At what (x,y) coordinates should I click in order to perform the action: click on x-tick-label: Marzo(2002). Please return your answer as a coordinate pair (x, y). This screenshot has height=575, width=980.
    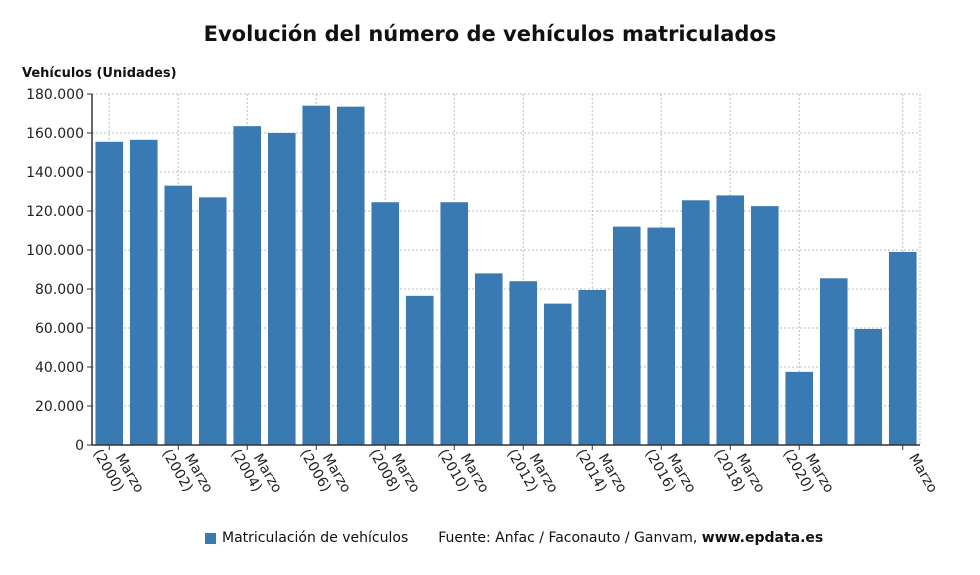
    Looking at the image, I should click on (187, 471).